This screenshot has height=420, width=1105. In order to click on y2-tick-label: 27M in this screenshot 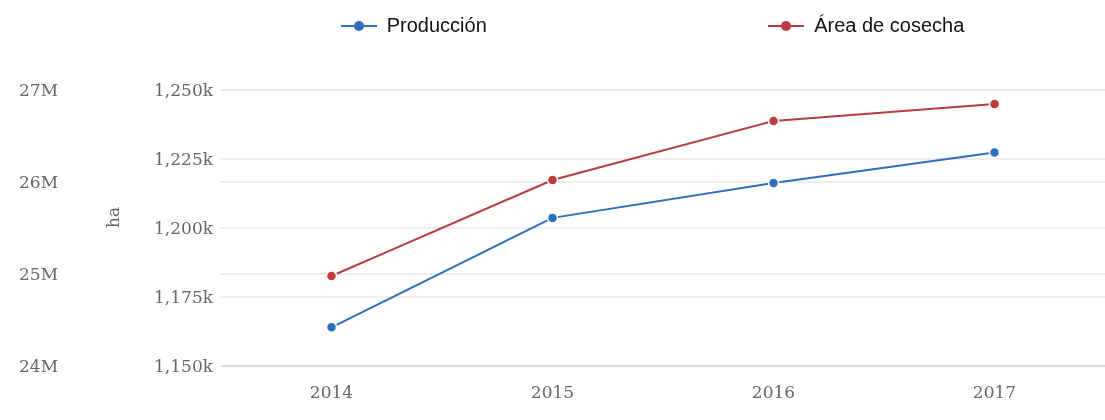, I will do `click(39, 90)`.